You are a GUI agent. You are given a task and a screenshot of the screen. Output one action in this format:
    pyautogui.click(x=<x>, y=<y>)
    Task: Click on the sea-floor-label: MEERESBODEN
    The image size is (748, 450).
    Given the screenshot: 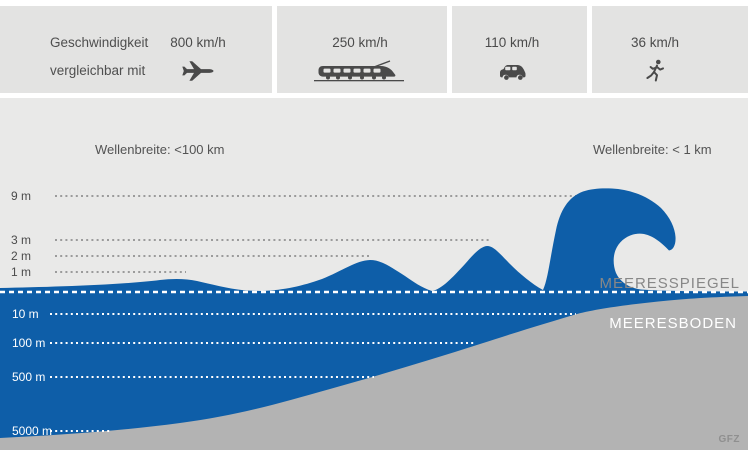 What is the action you would take?
    pyautogui.click(x=673, y=323)
    